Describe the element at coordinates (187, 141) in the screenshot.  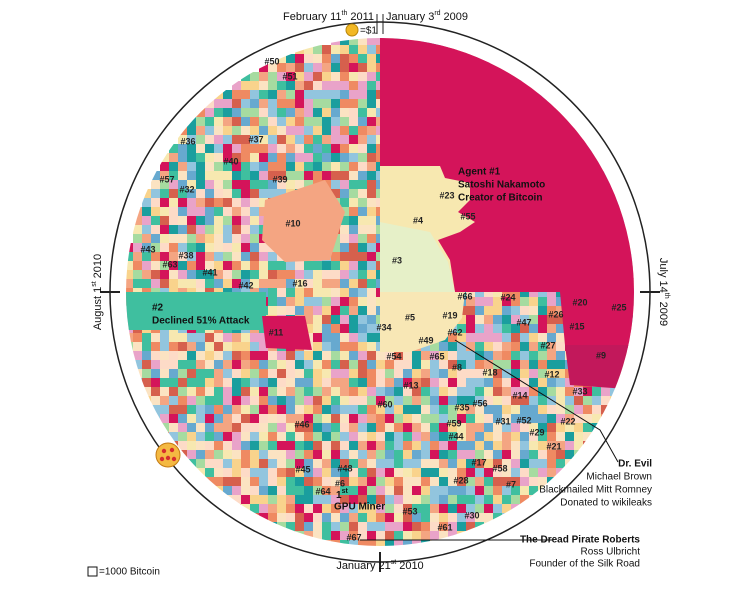
I see `holder-label: #36` at that location.